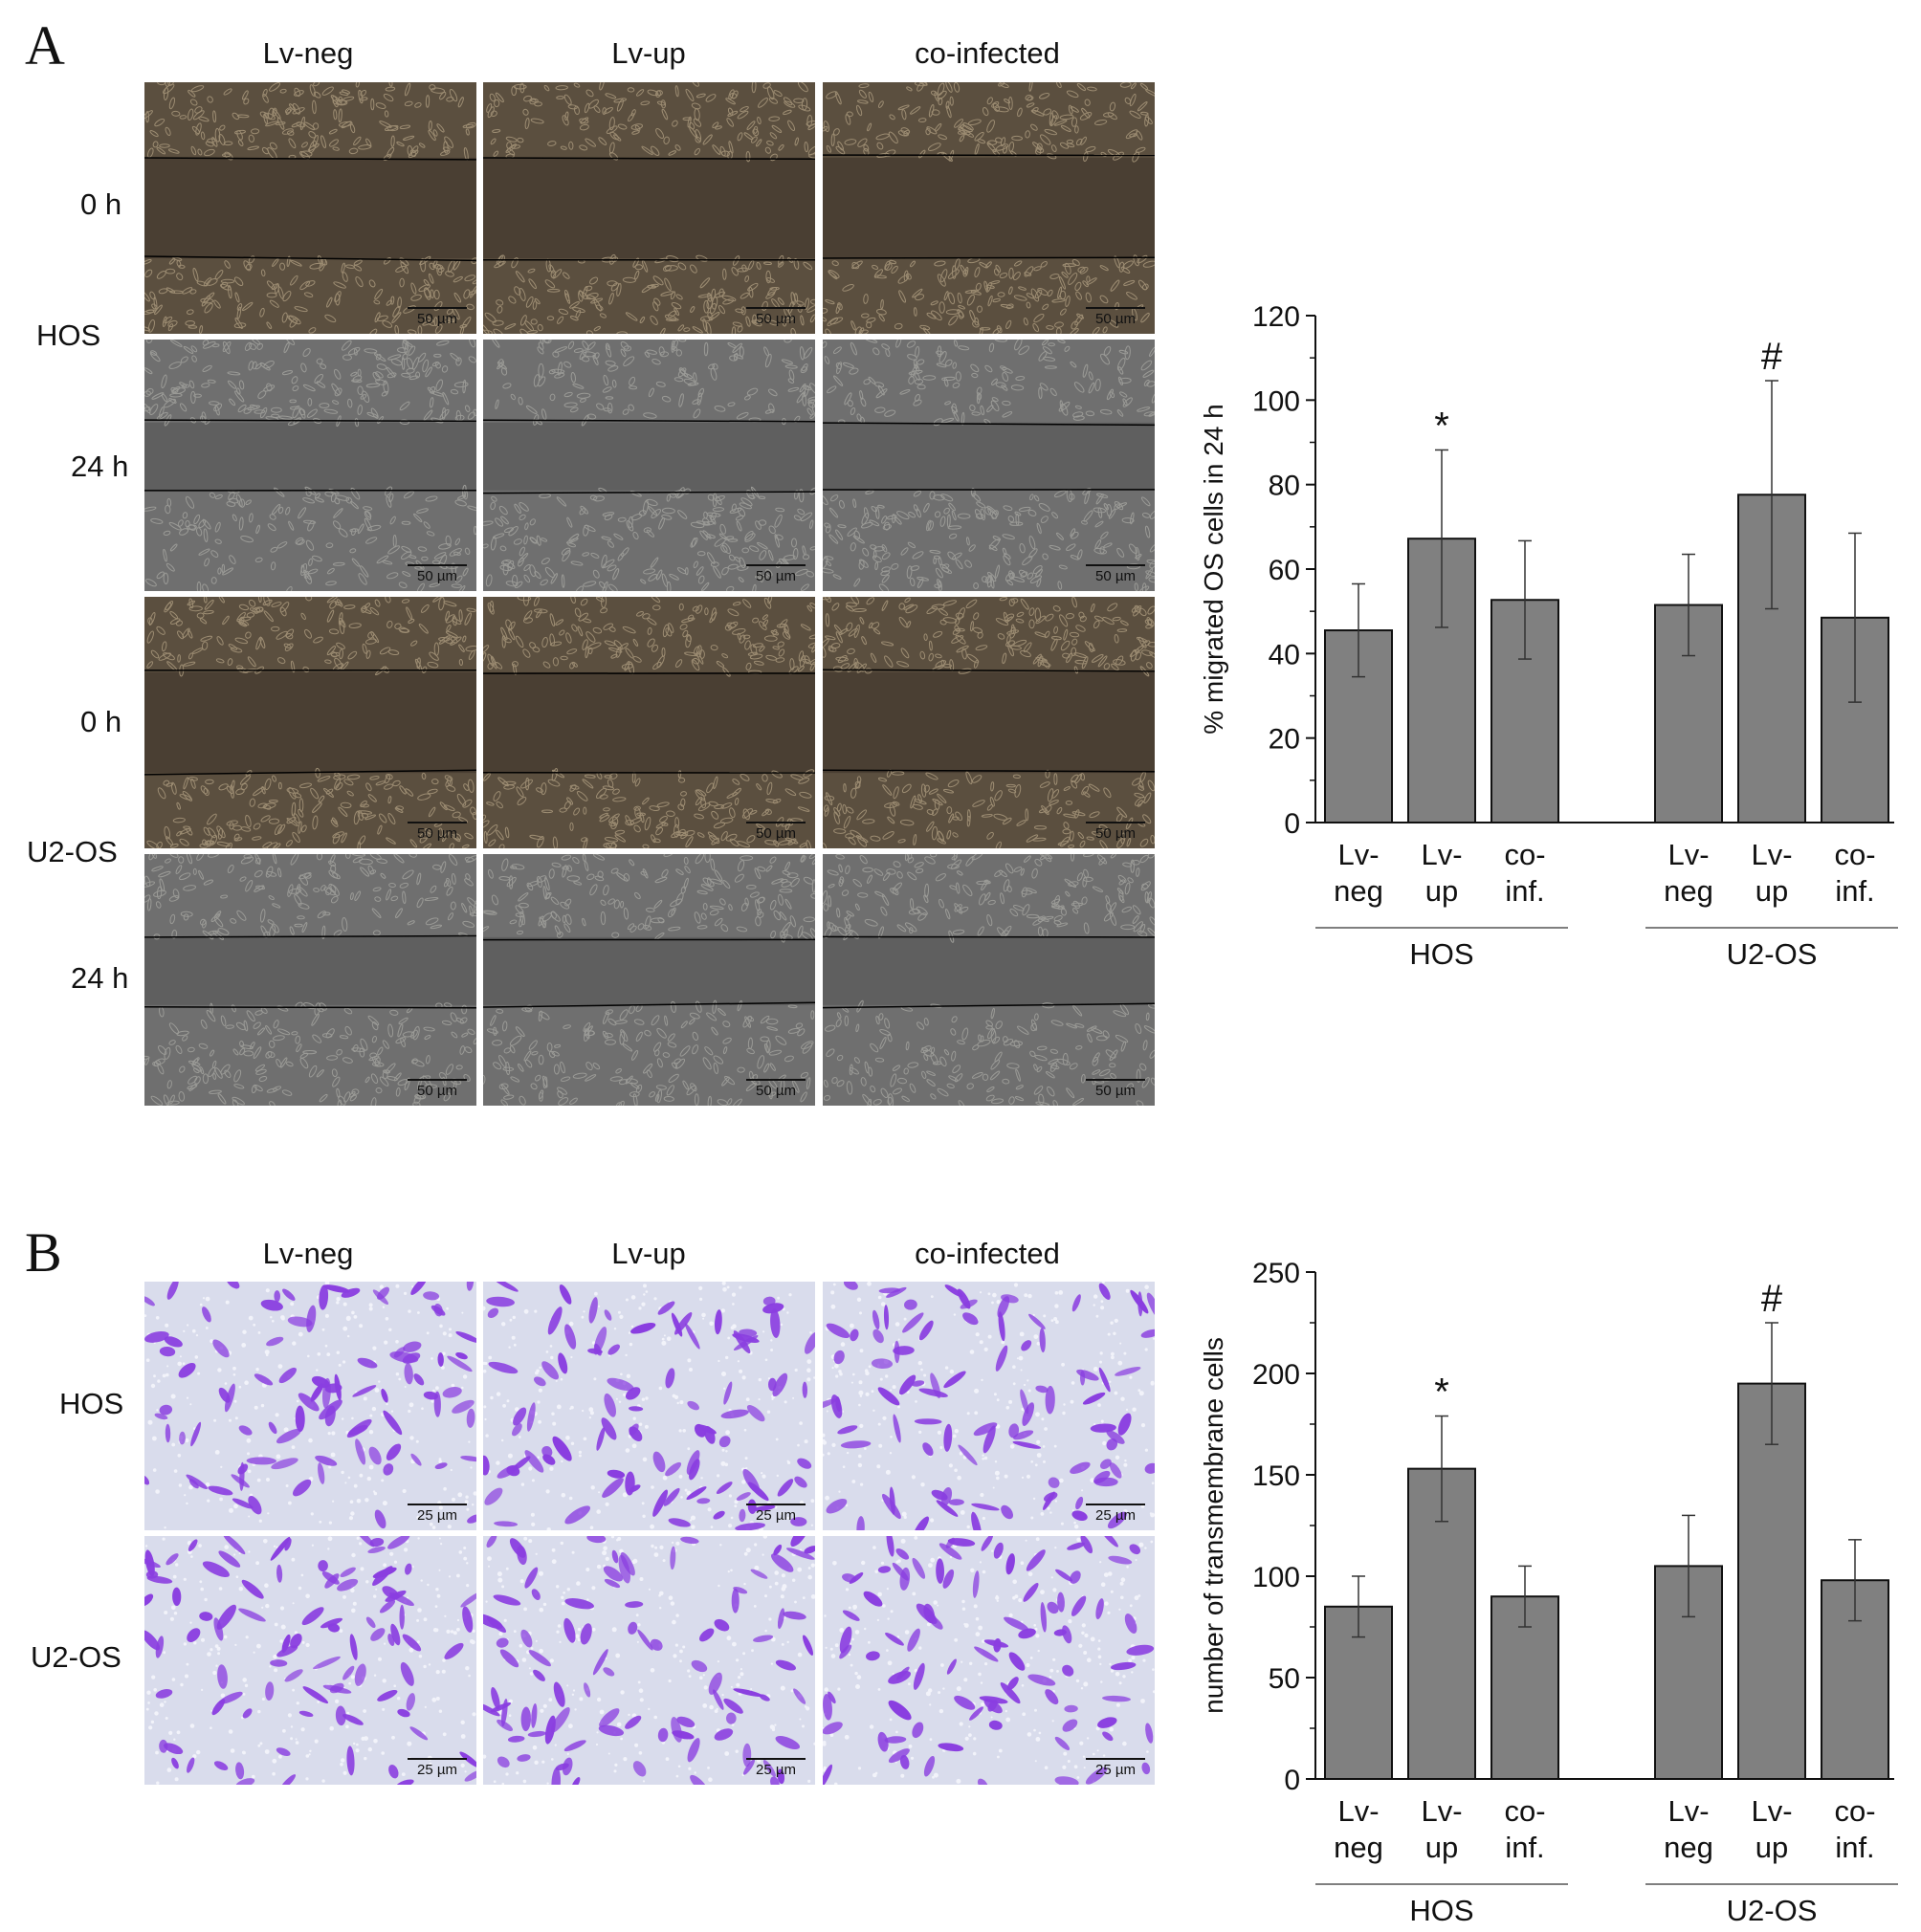  What do you see at coordinates (1285, 1679) in the screenshot?
I see `chart-b-ytick-label: 50` at bounding box center [1285, 1679].